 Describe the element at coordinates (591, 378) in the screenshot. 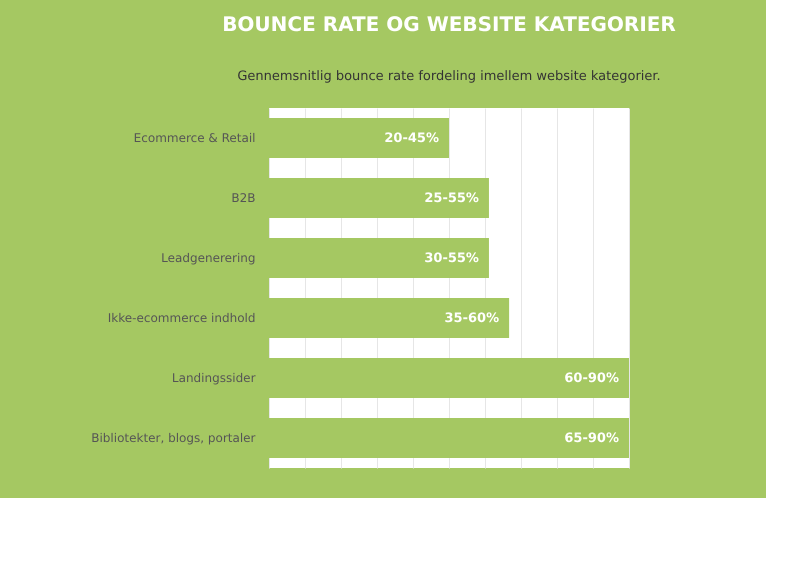

I see `annotation: 60-90%` at that location.